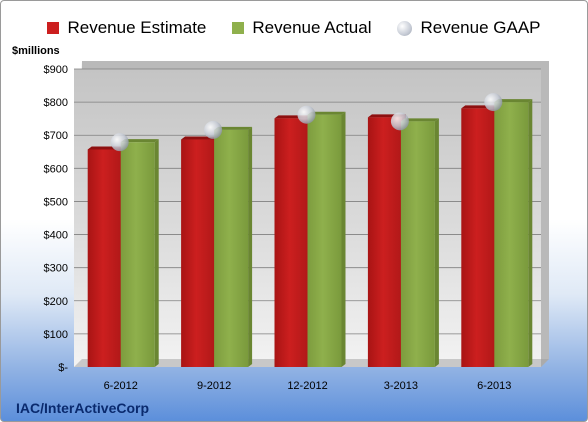 This screenshot has height=422, width=588. Describe the element at coordinates (214, 386) in the screenshot. I see `x-tick-label: 9-2012` at that location.